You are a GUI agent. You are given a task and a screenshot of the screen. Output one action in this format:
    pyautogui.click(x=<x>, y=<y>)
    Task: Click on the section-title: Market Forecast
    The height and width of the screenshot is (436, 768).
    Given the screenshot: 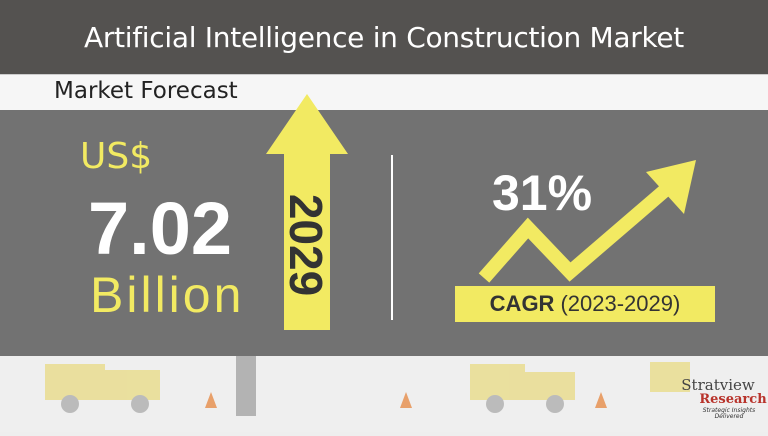 What is the action you would take?
    pyautogui.click(x=146, y=91)
    